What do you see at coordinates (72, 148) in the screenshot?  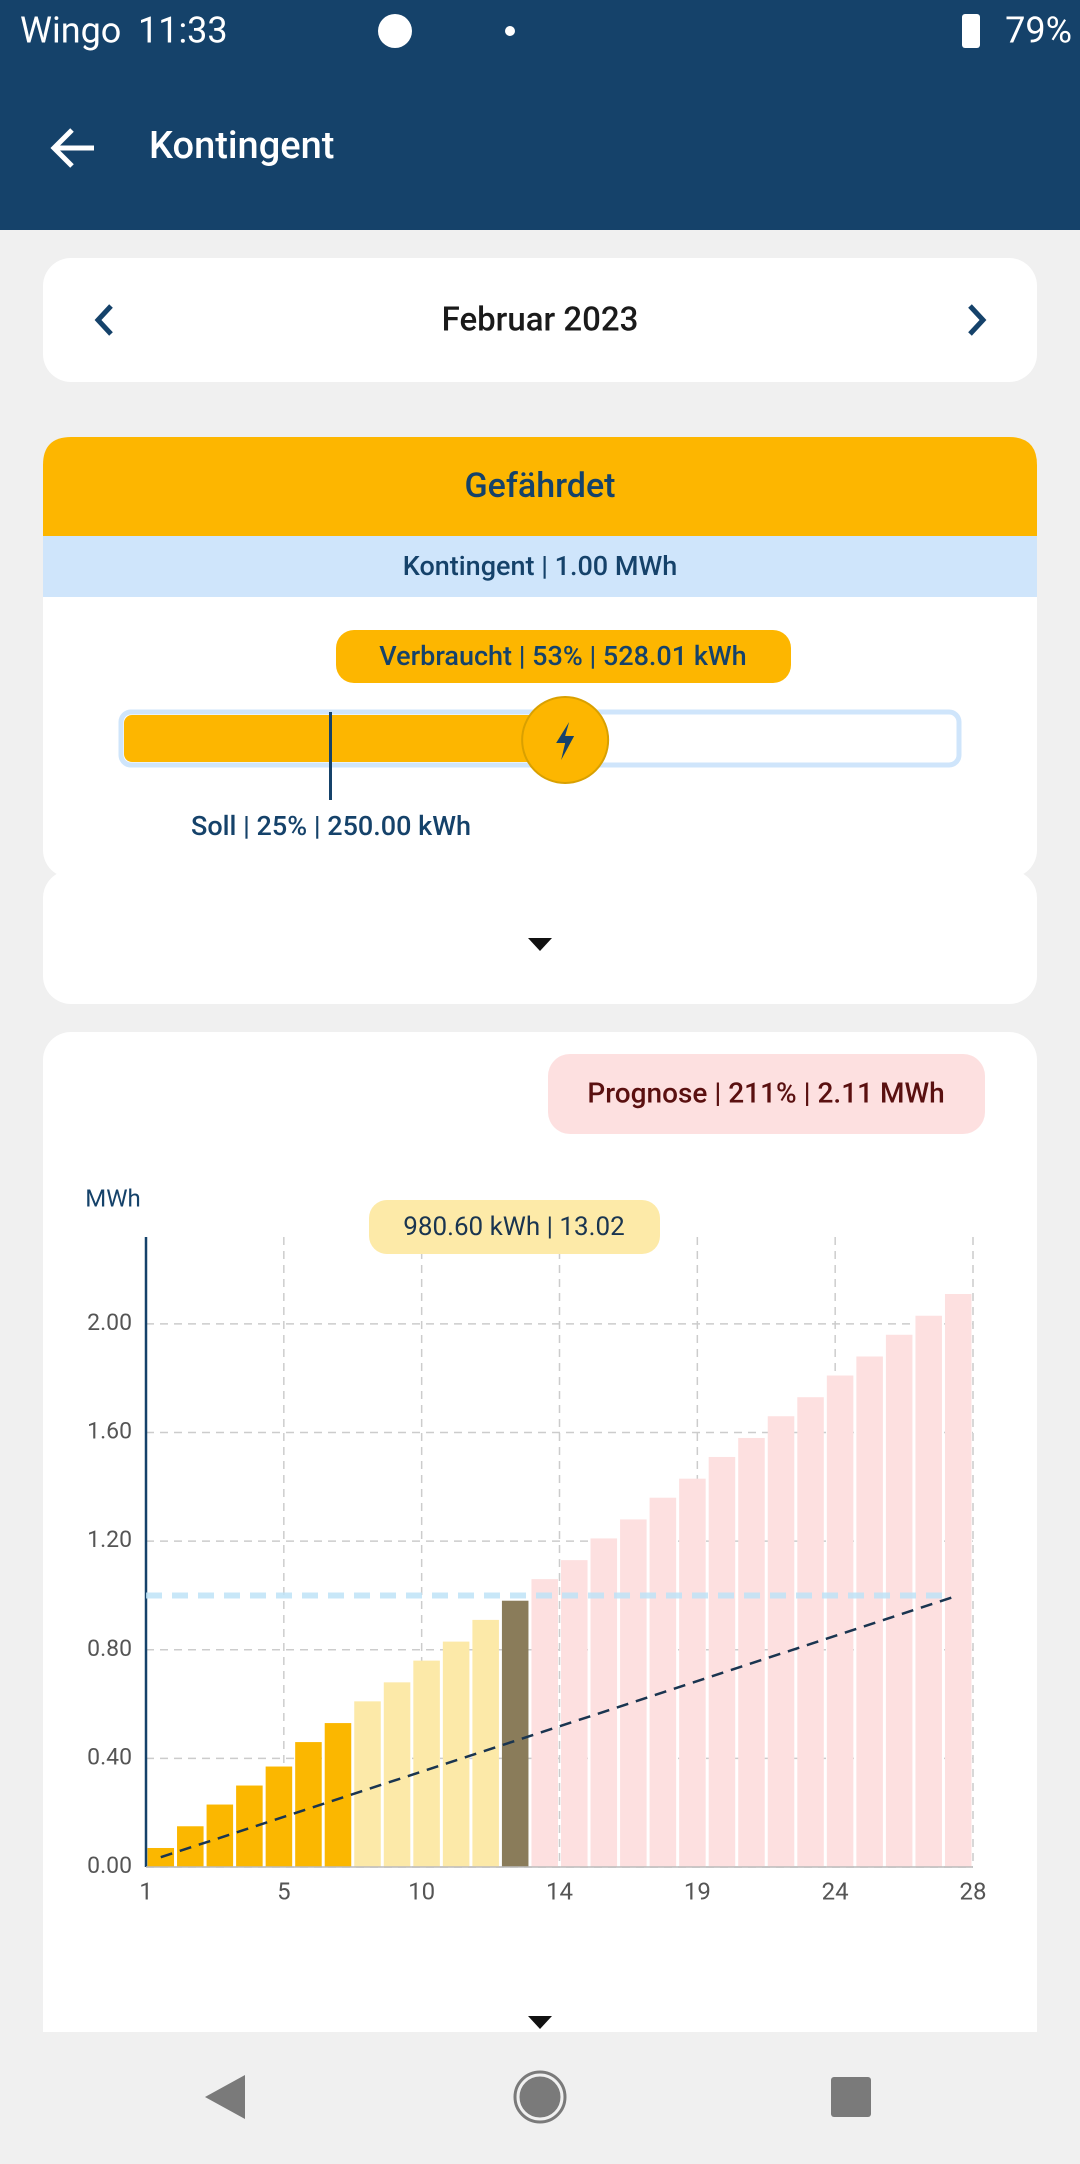 I see `back-button` at bounding box center [72, 148].